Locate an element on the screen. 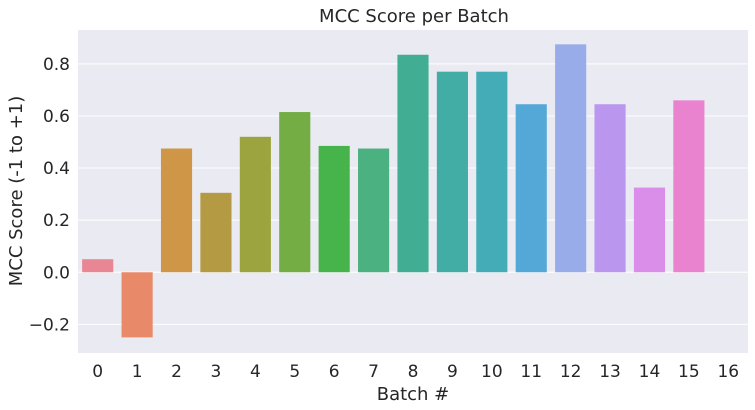 The image size is (755, 410). x-tick-label: 15 is located at coordinates (689, 372).